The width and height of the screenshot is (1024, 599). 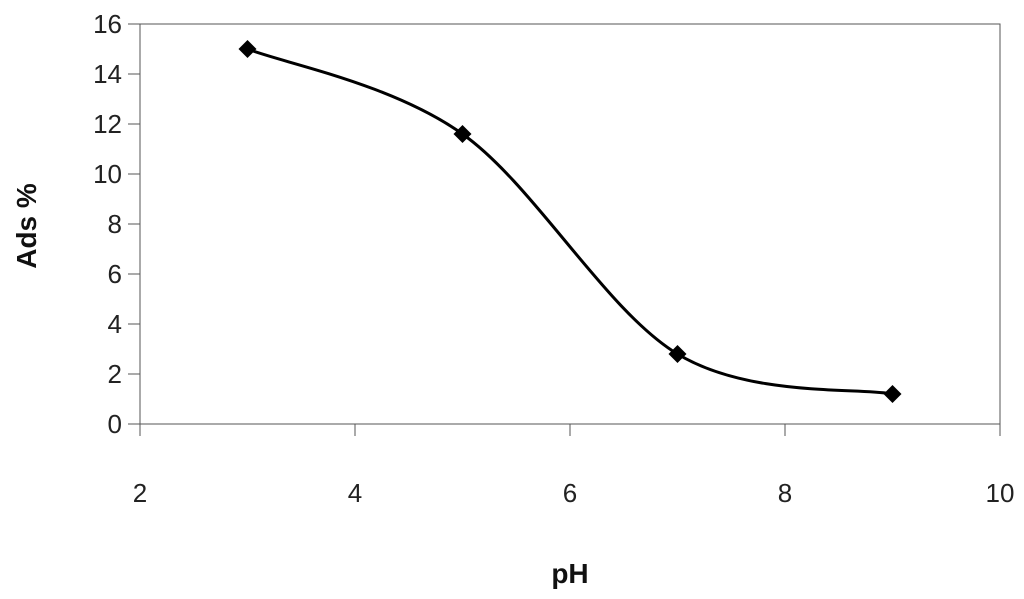 I want to click on x-tick-label: 10, so click(x=1000, y=493).